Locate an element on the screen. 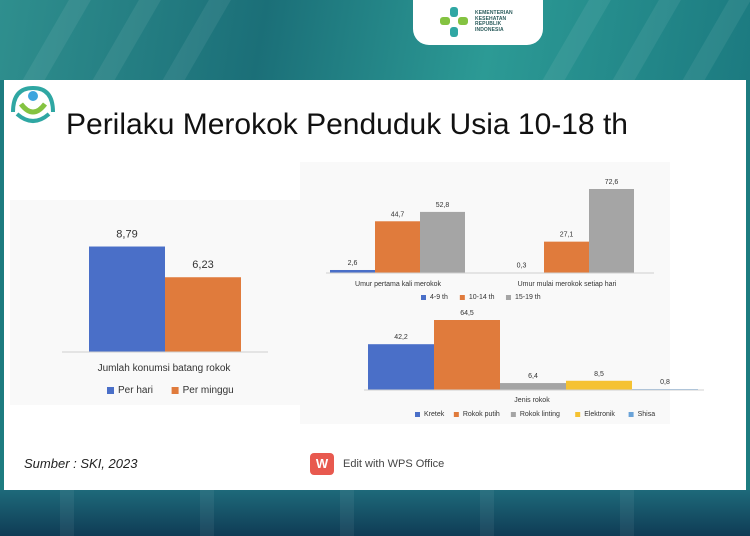  data-label: 8,79 is located at coordinates (126, 235).